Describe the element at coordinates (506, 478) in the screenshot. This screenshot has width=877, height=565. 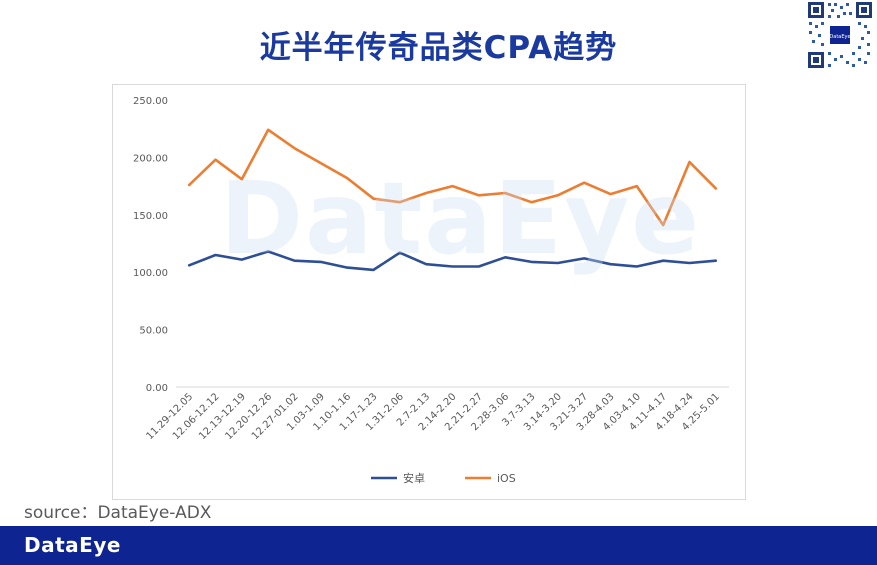
I see `legend-label-ios: iOS` at that location.